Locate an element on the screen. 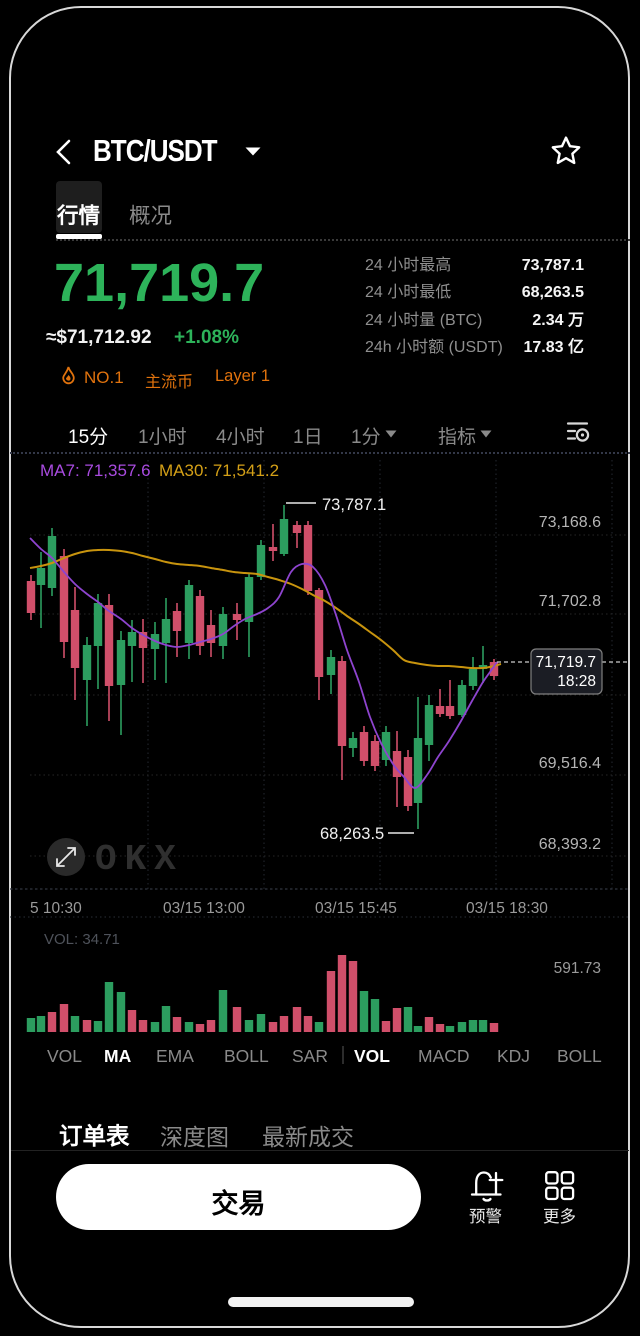 The width and height of the screenshot is (640, 1336). svg-text: OKX is located at coordinates (139, 859).